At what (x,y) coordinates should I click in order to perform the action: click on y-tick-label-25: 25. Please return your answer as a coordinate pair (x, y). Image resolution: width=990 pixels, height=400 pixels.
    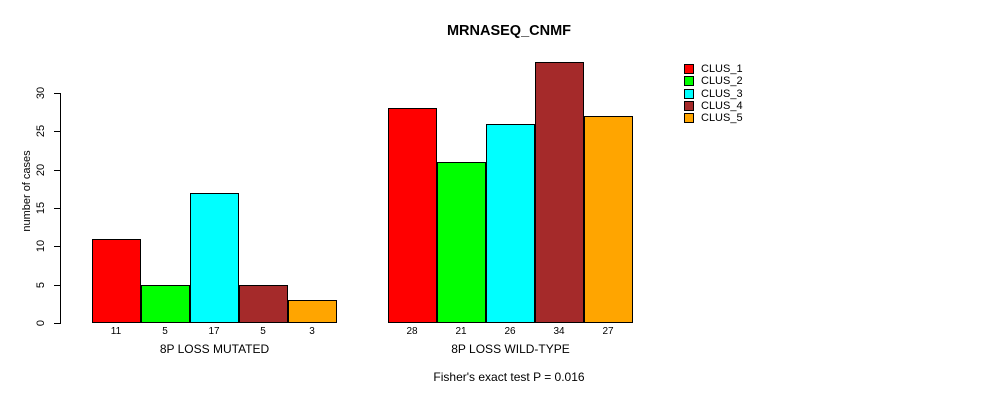
    Looking at the image, I should click on (41, 131).